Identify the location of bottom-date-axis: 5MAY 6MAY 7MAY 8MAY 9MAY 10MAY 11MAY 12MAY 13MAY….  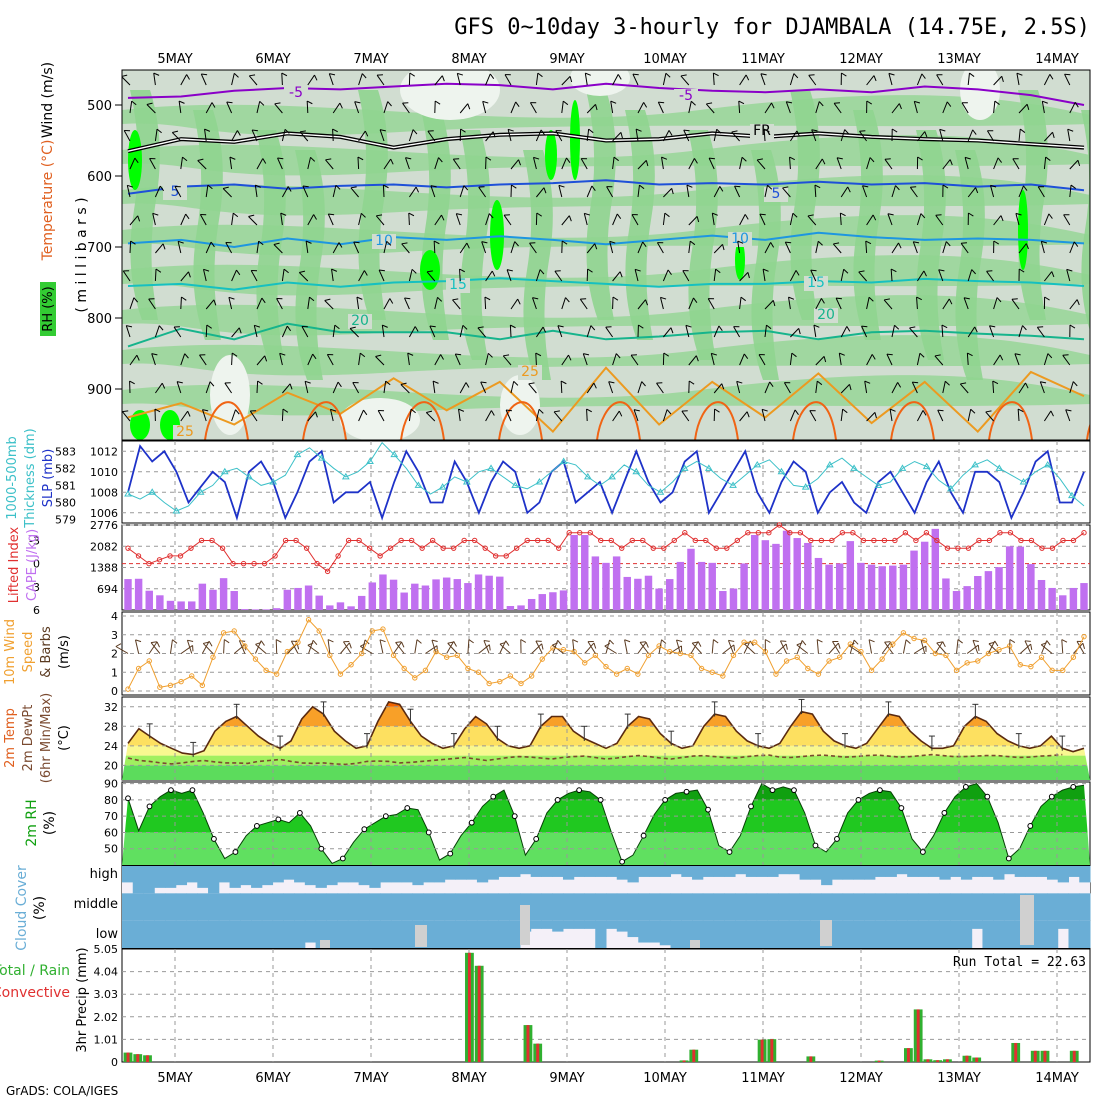
(618, 1078).